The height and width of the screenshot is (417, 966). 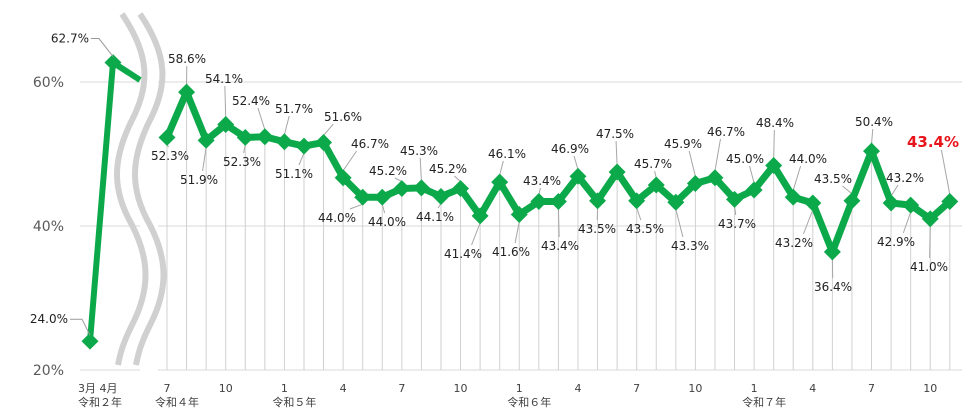 What do you see at coordinates (224, 79) in the screenshot?
I see `data-label: 54.1%` at bounding box center [224, 79].